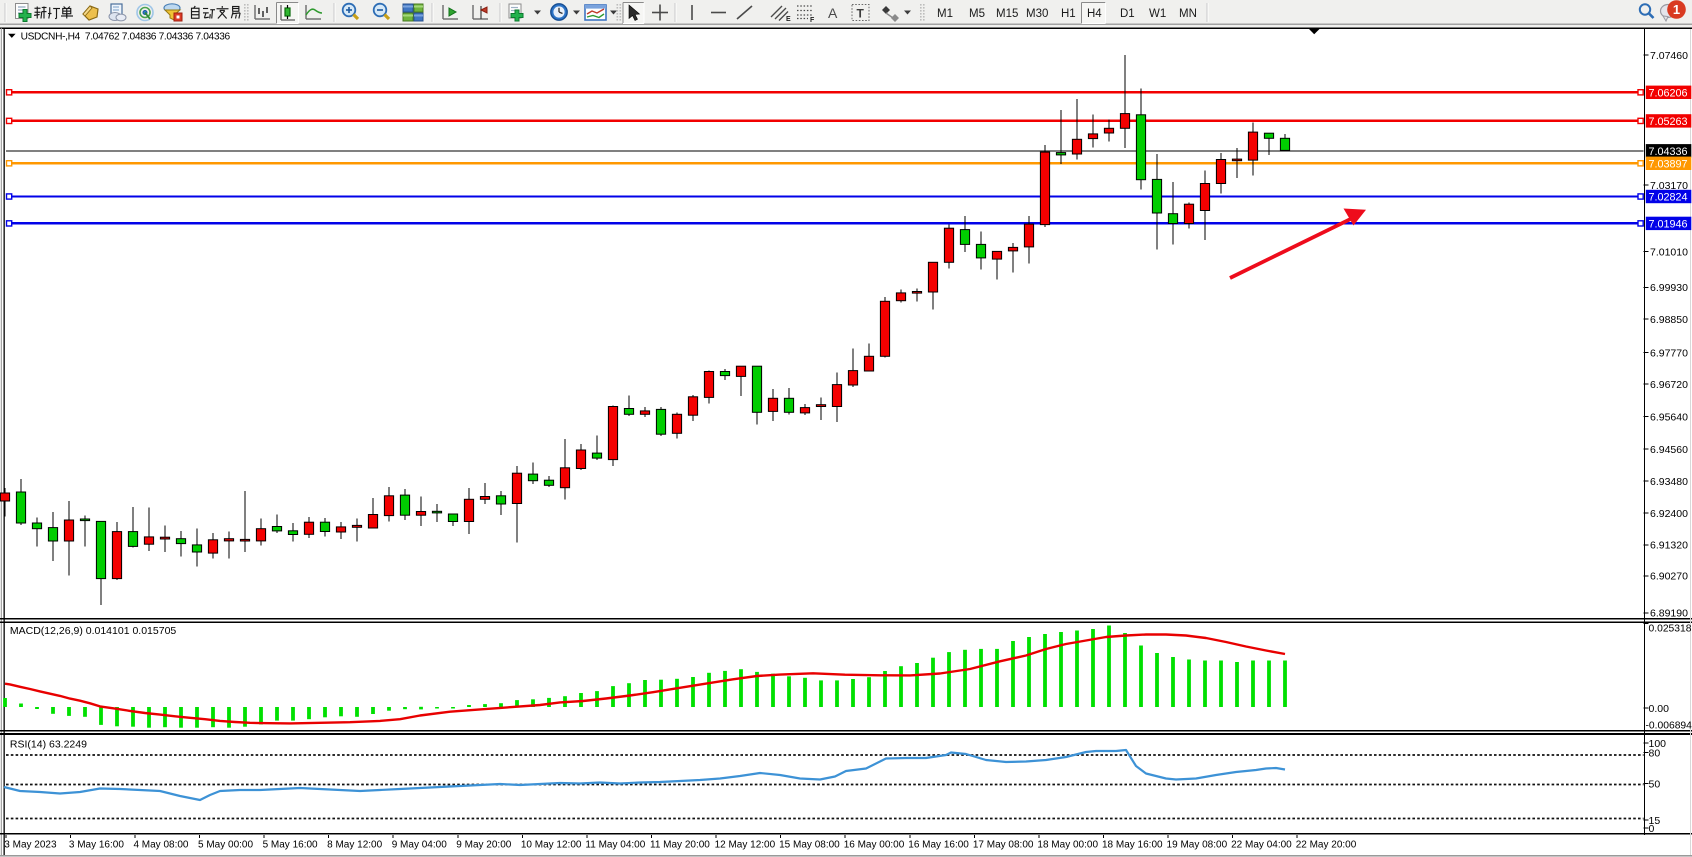 This screenshot has height=857, width=1692. I want to click on svg-text: 16 May 16:00, so click(938, 845).